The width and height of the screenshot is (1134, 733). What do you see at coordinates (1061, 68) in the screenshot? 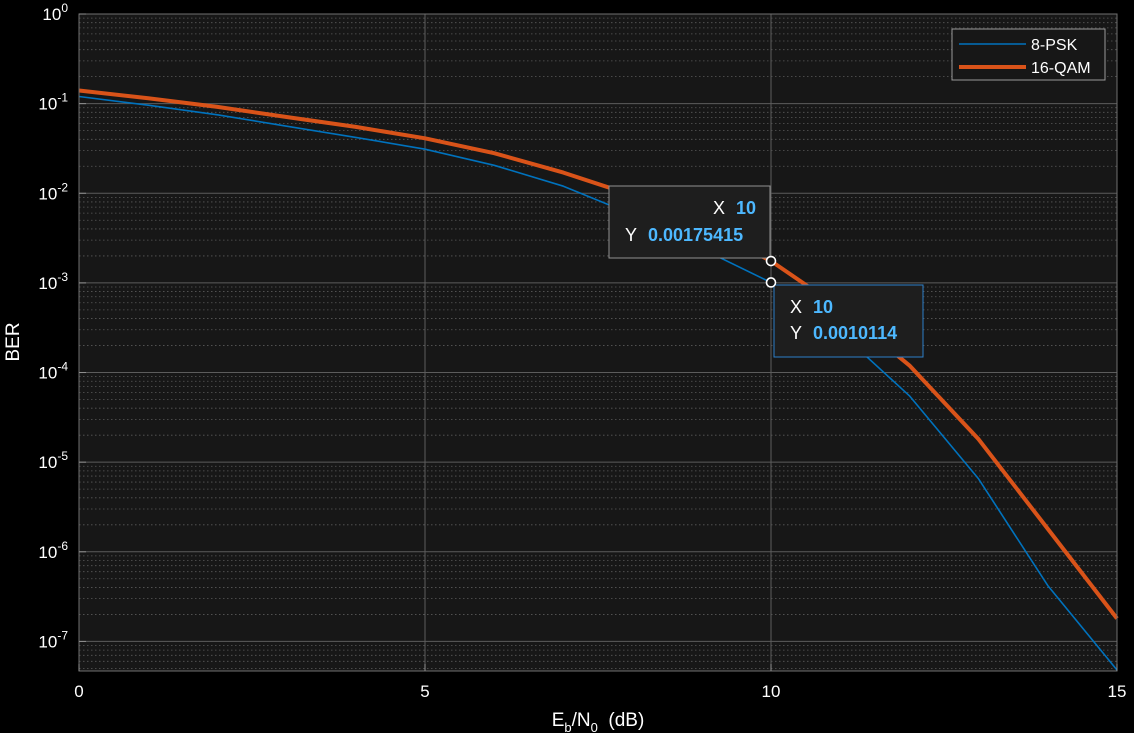
I see `legend-label-16qam: 16-QAM` at bounding box center [1061, 68].